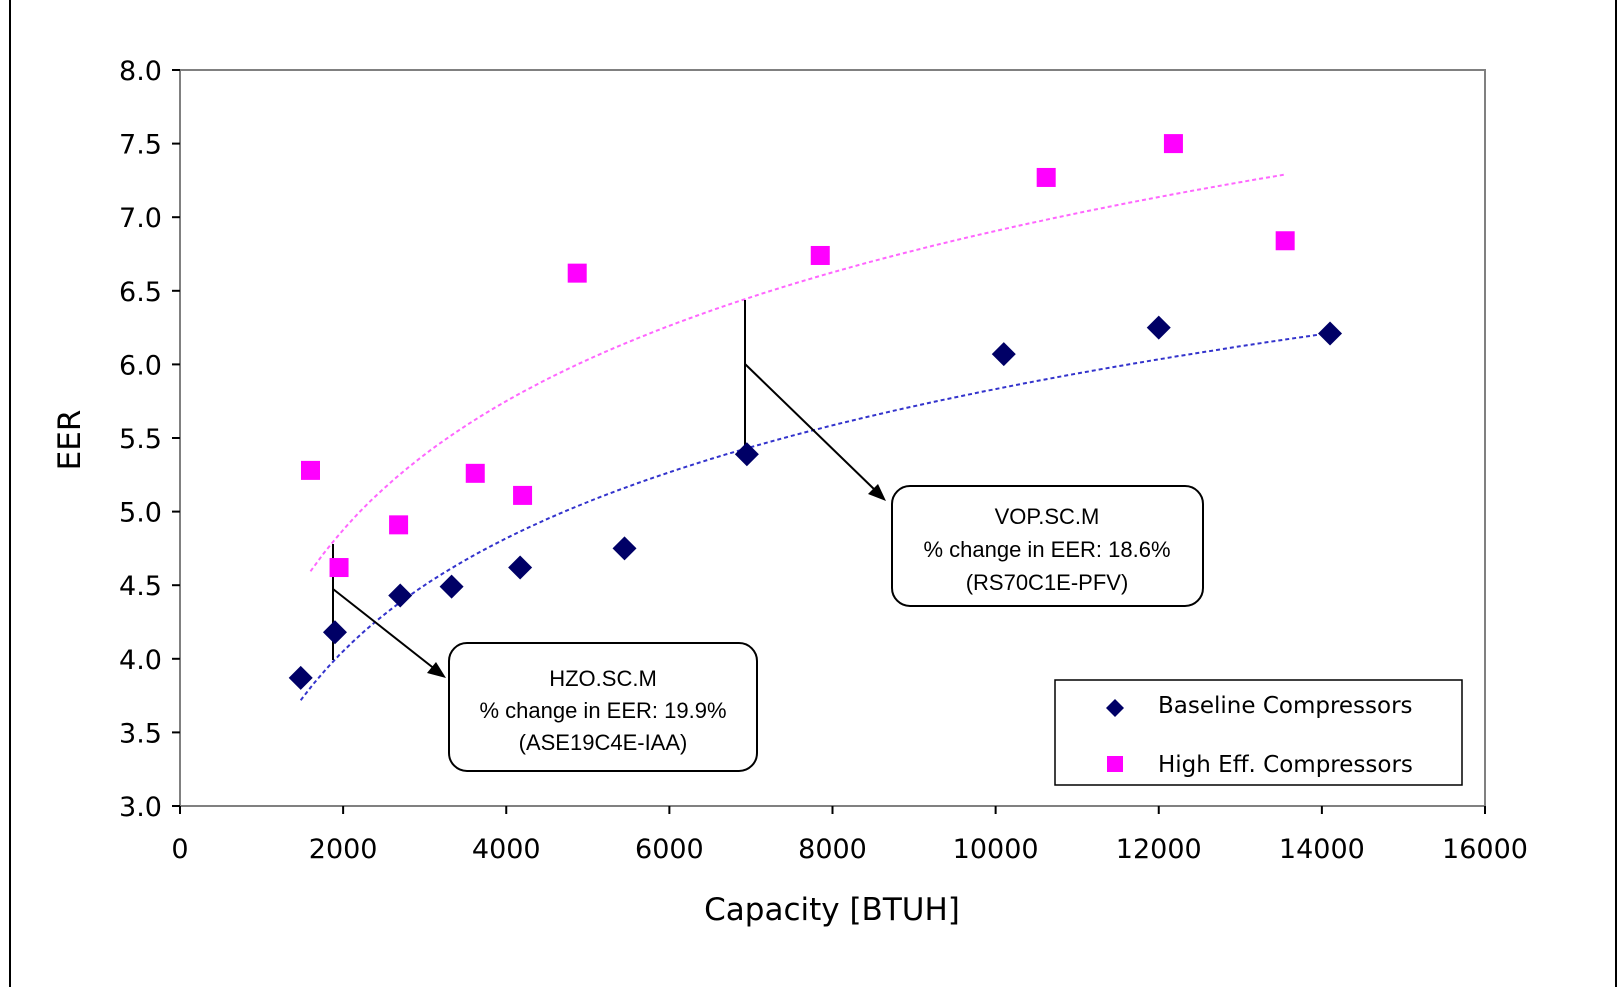  I want to click on y-tick-label: 7.0, so click(140, 218).